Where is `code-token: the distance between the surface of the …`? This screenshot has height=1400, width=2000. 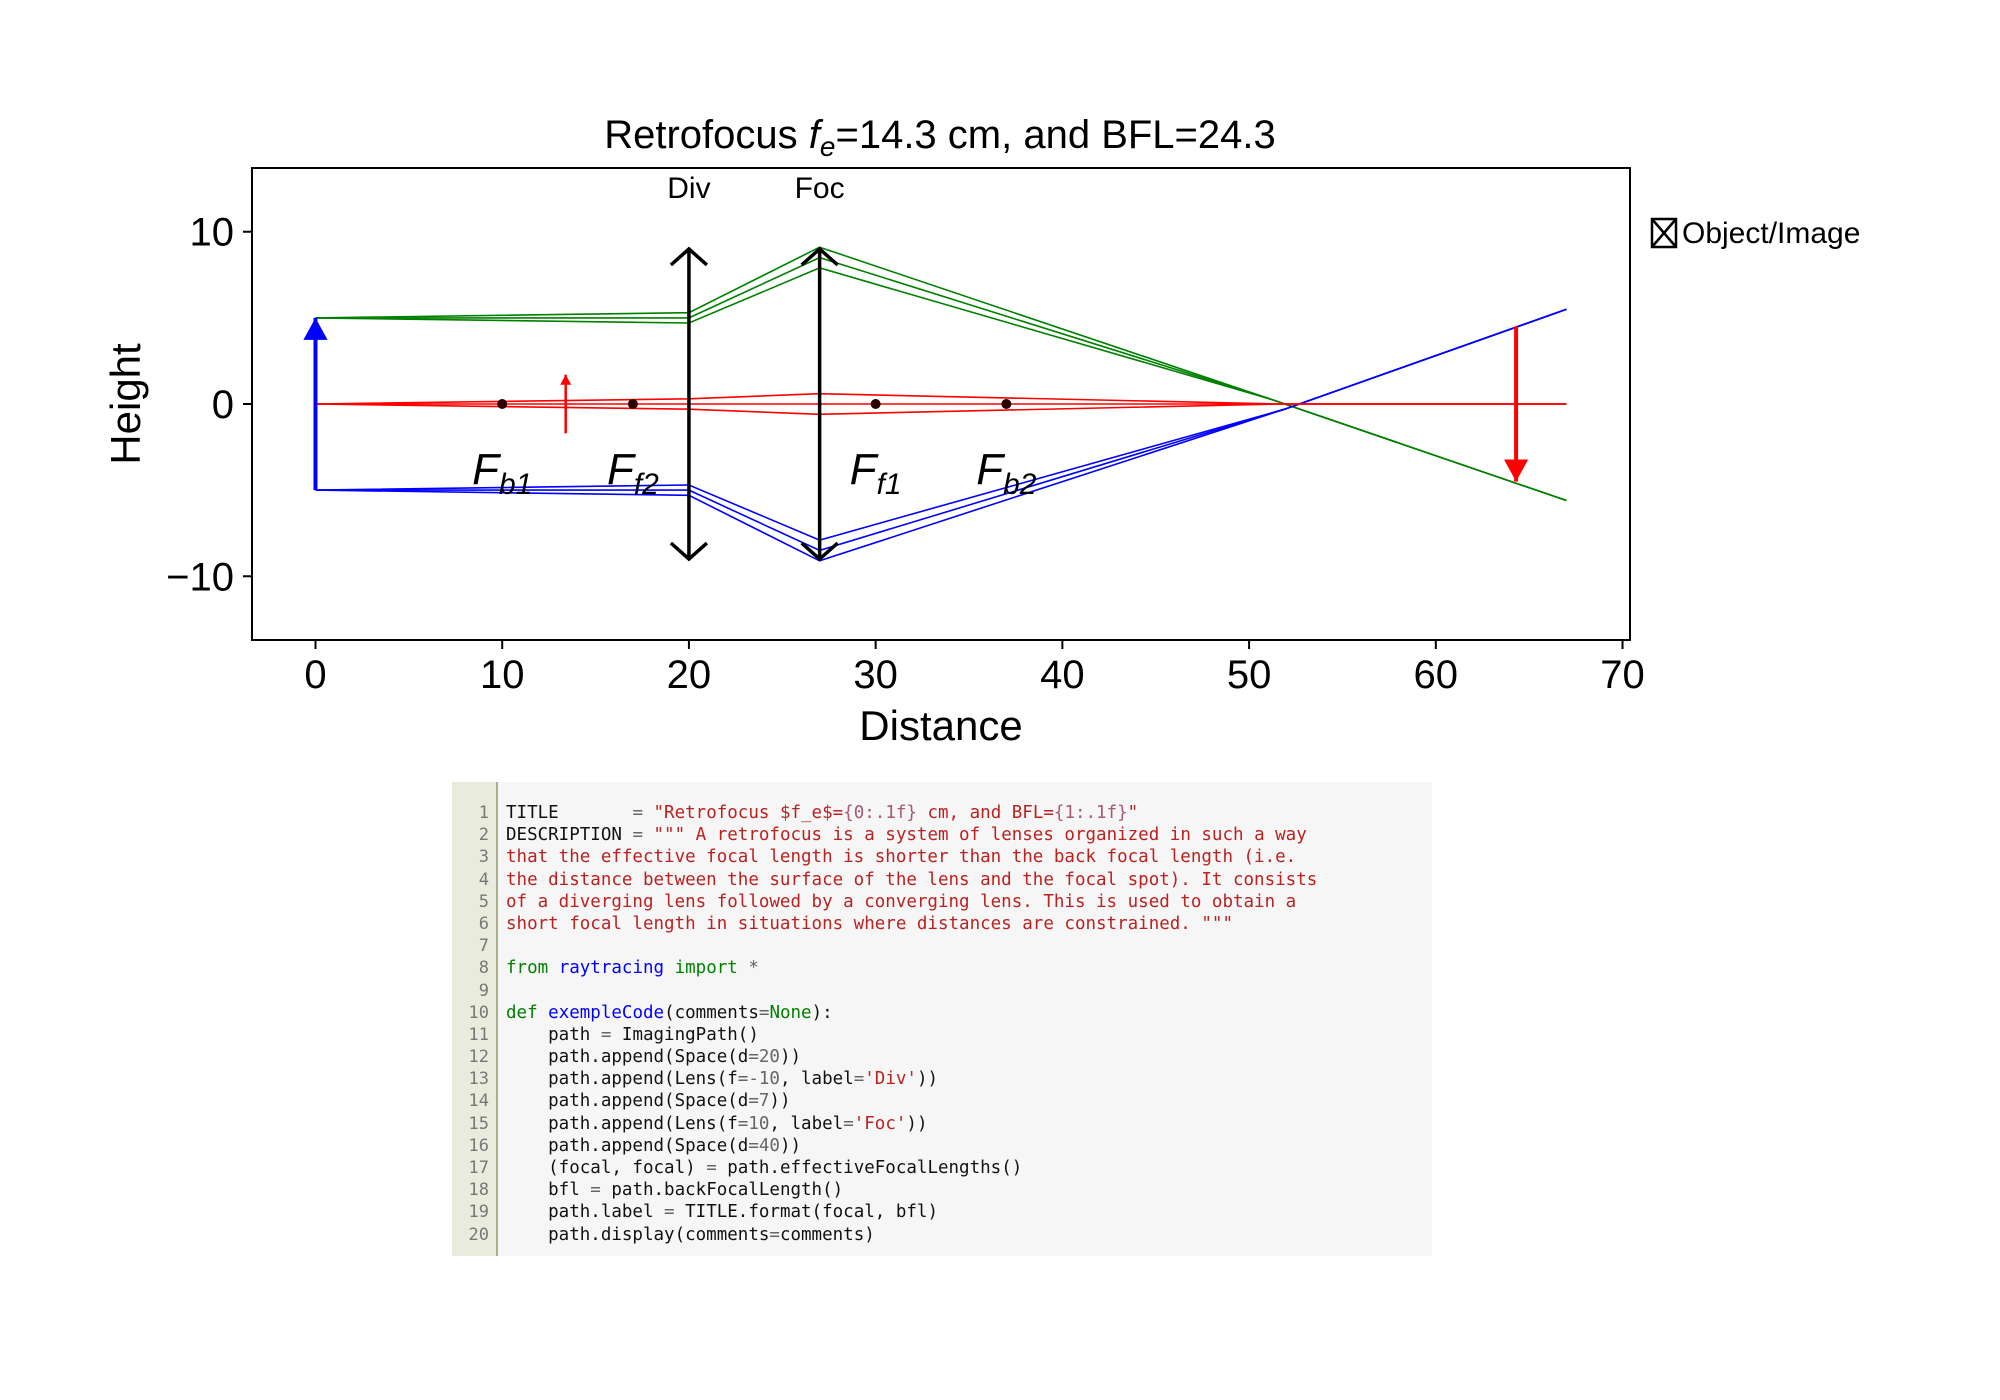
code-token: the distance between the surface of the … is located at coordinates (912, 879).